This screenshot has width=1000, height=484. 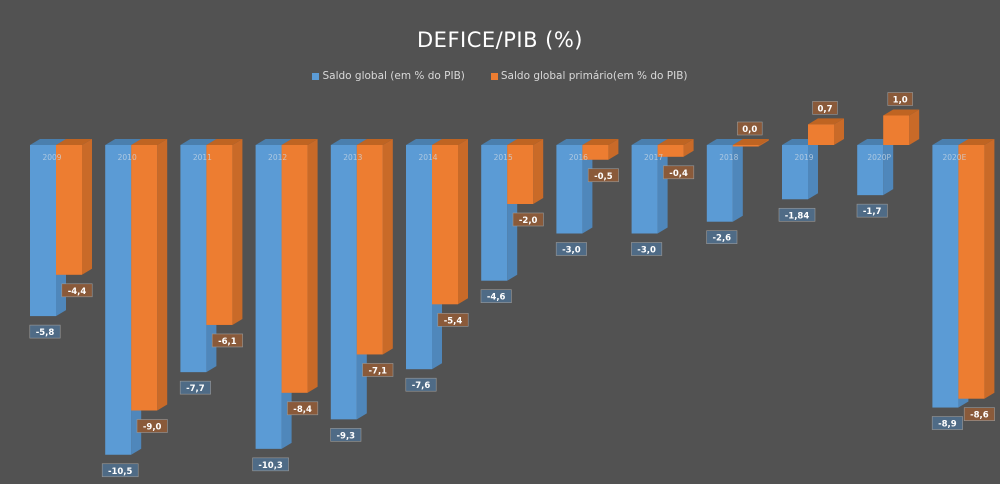 I want to click on bar-saldo-primario-2017, so click(x=675, y=148).